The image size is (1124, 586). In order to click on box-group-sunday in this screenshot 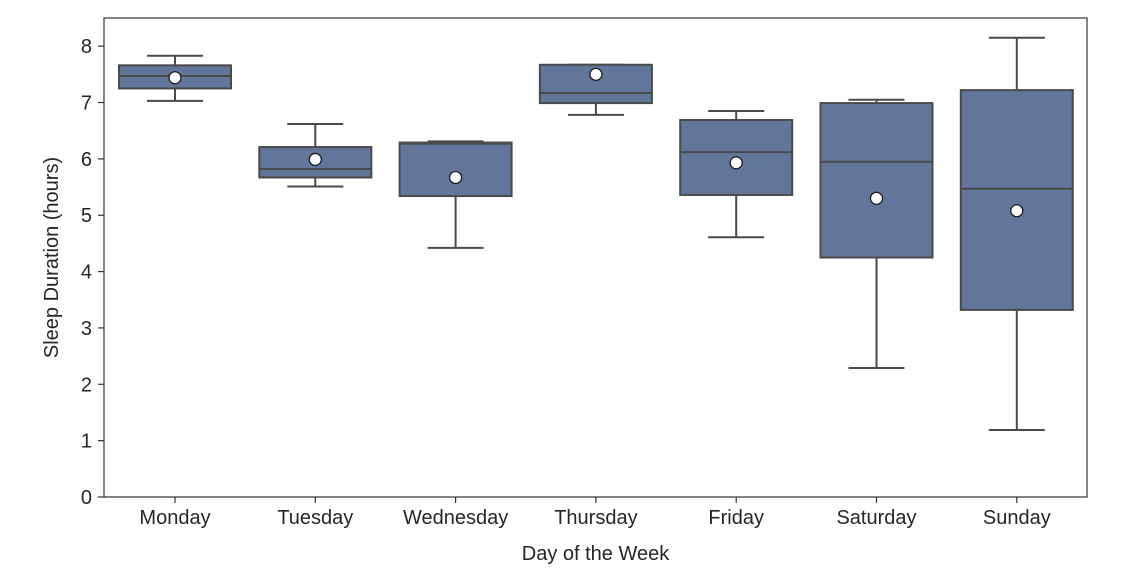, I will do `click(1016, 233)`.